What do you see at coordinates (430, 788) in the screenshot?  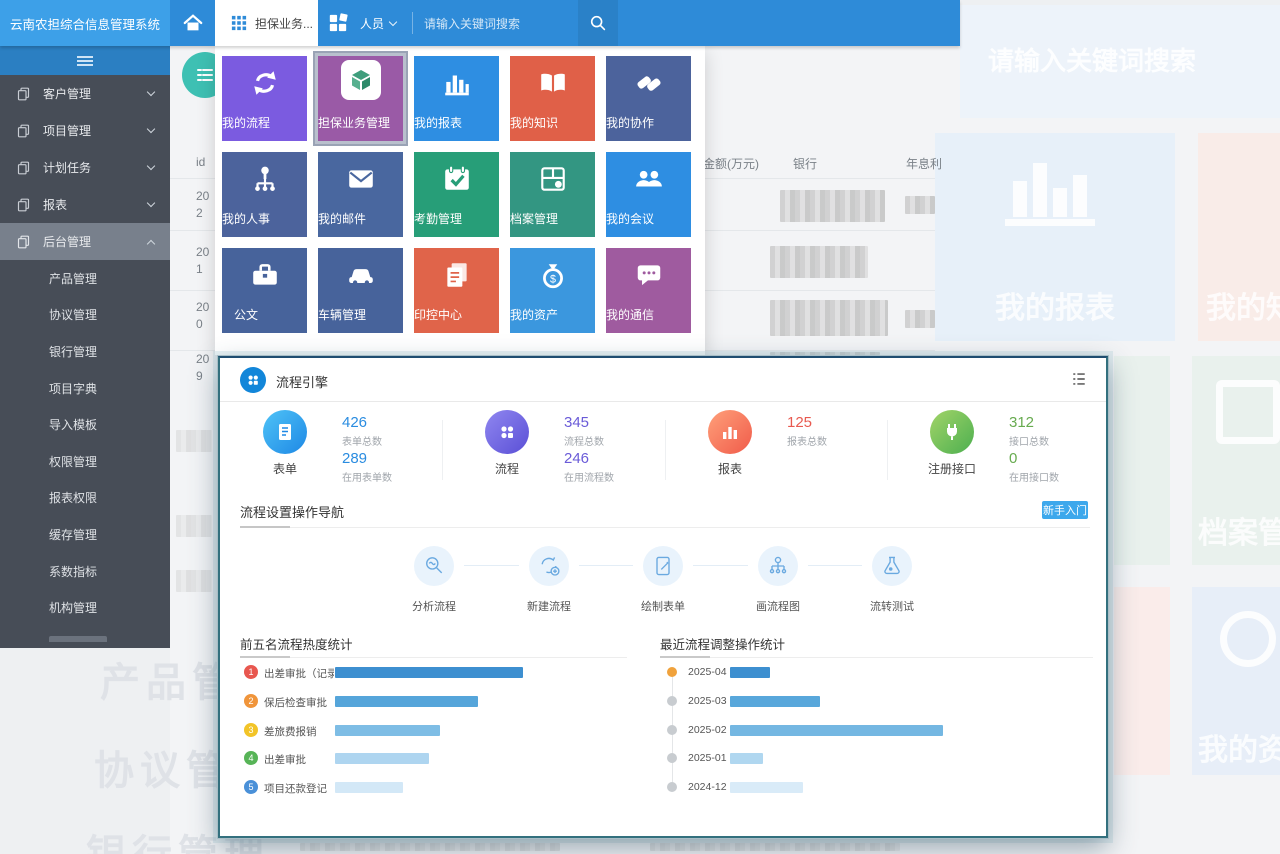 I see `chart-row: 5 项目还款登记` at bounding box center [430, 788].